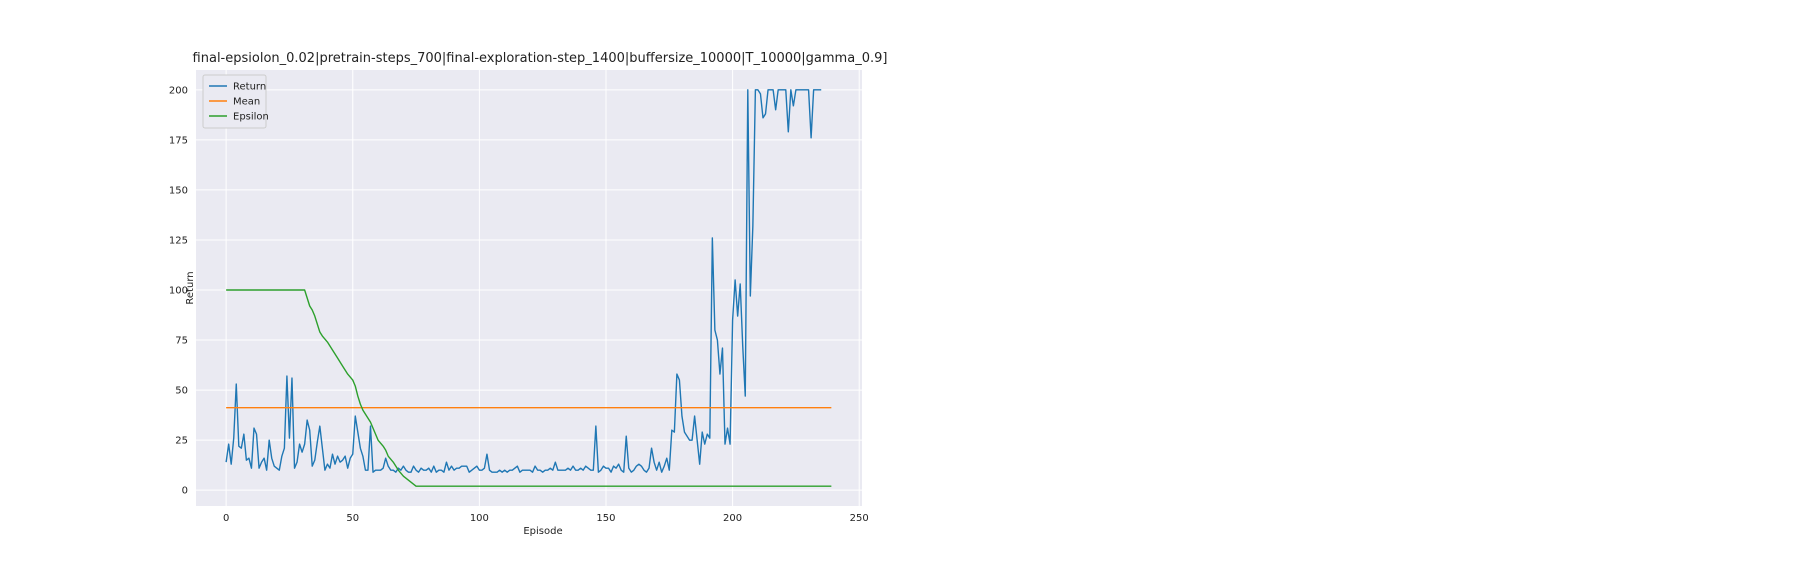 The width and height of the screenshot is (1800, 576). What do you see at coordinates (352, 518) in the screenshot?
I see `x-tick-label: 50` at bounding box center [352, 518].